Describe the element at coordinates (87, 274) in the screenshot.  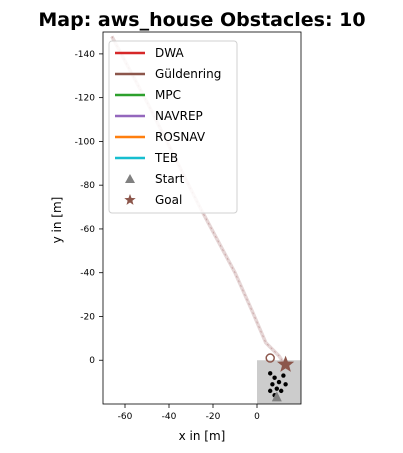
I see `y-tick-label: -40` at that location.